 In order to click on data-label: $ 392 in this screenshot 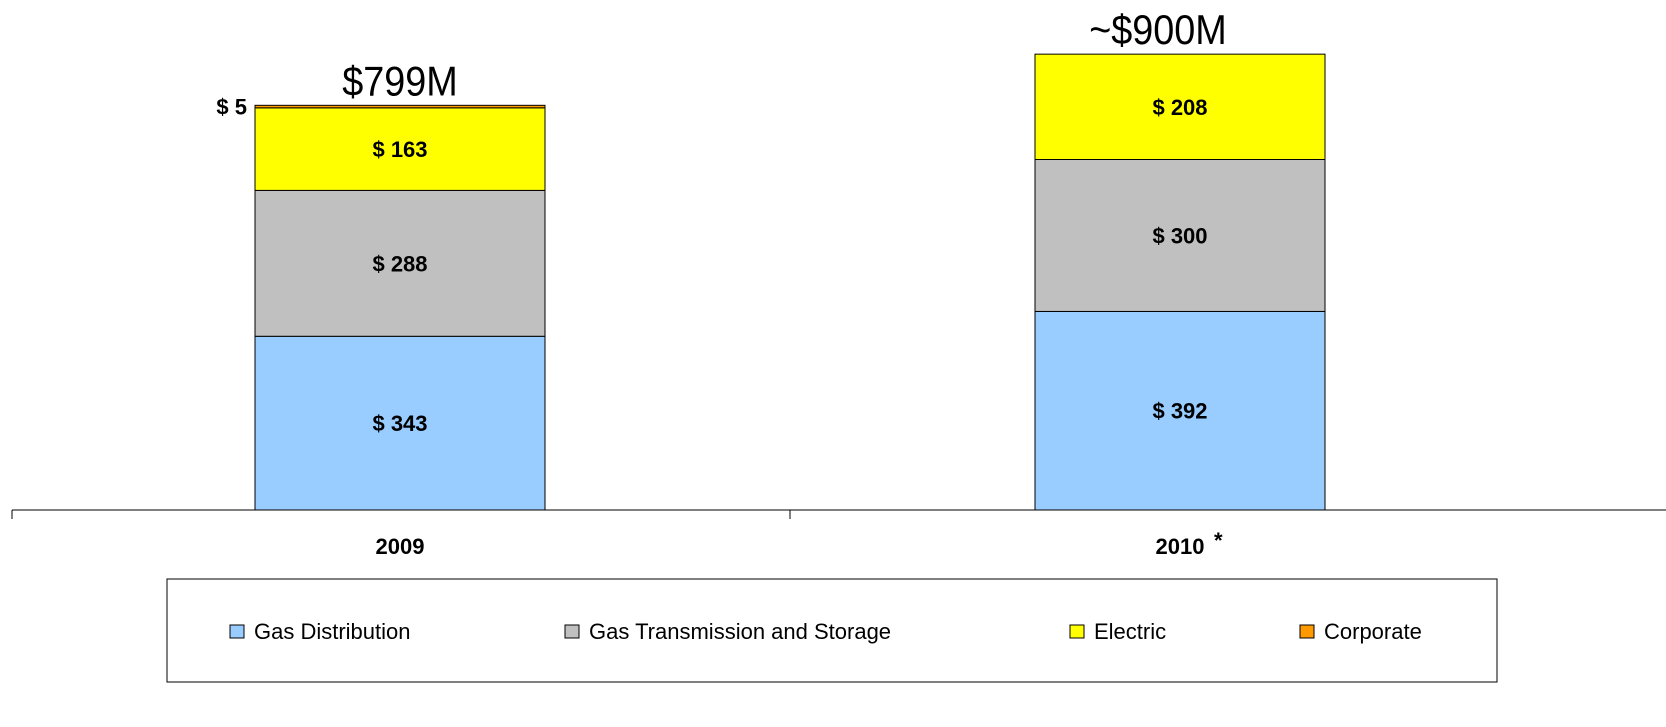, I will do `click(1179, 411)`.